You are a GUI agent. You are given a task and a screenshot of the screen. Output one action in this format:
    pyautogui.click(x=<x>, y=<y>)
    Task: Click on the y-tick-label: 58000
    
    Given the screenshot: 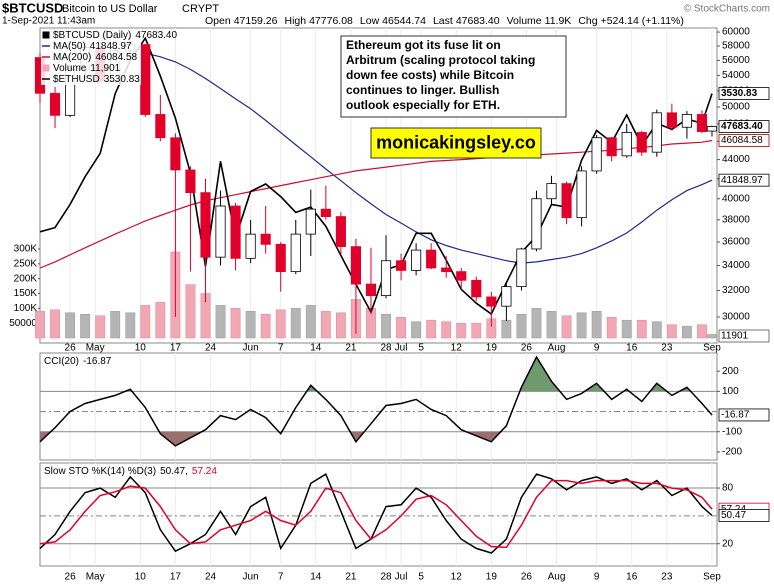 What is the action you would take?
    pyautogui.click(x=736, y=46)
    